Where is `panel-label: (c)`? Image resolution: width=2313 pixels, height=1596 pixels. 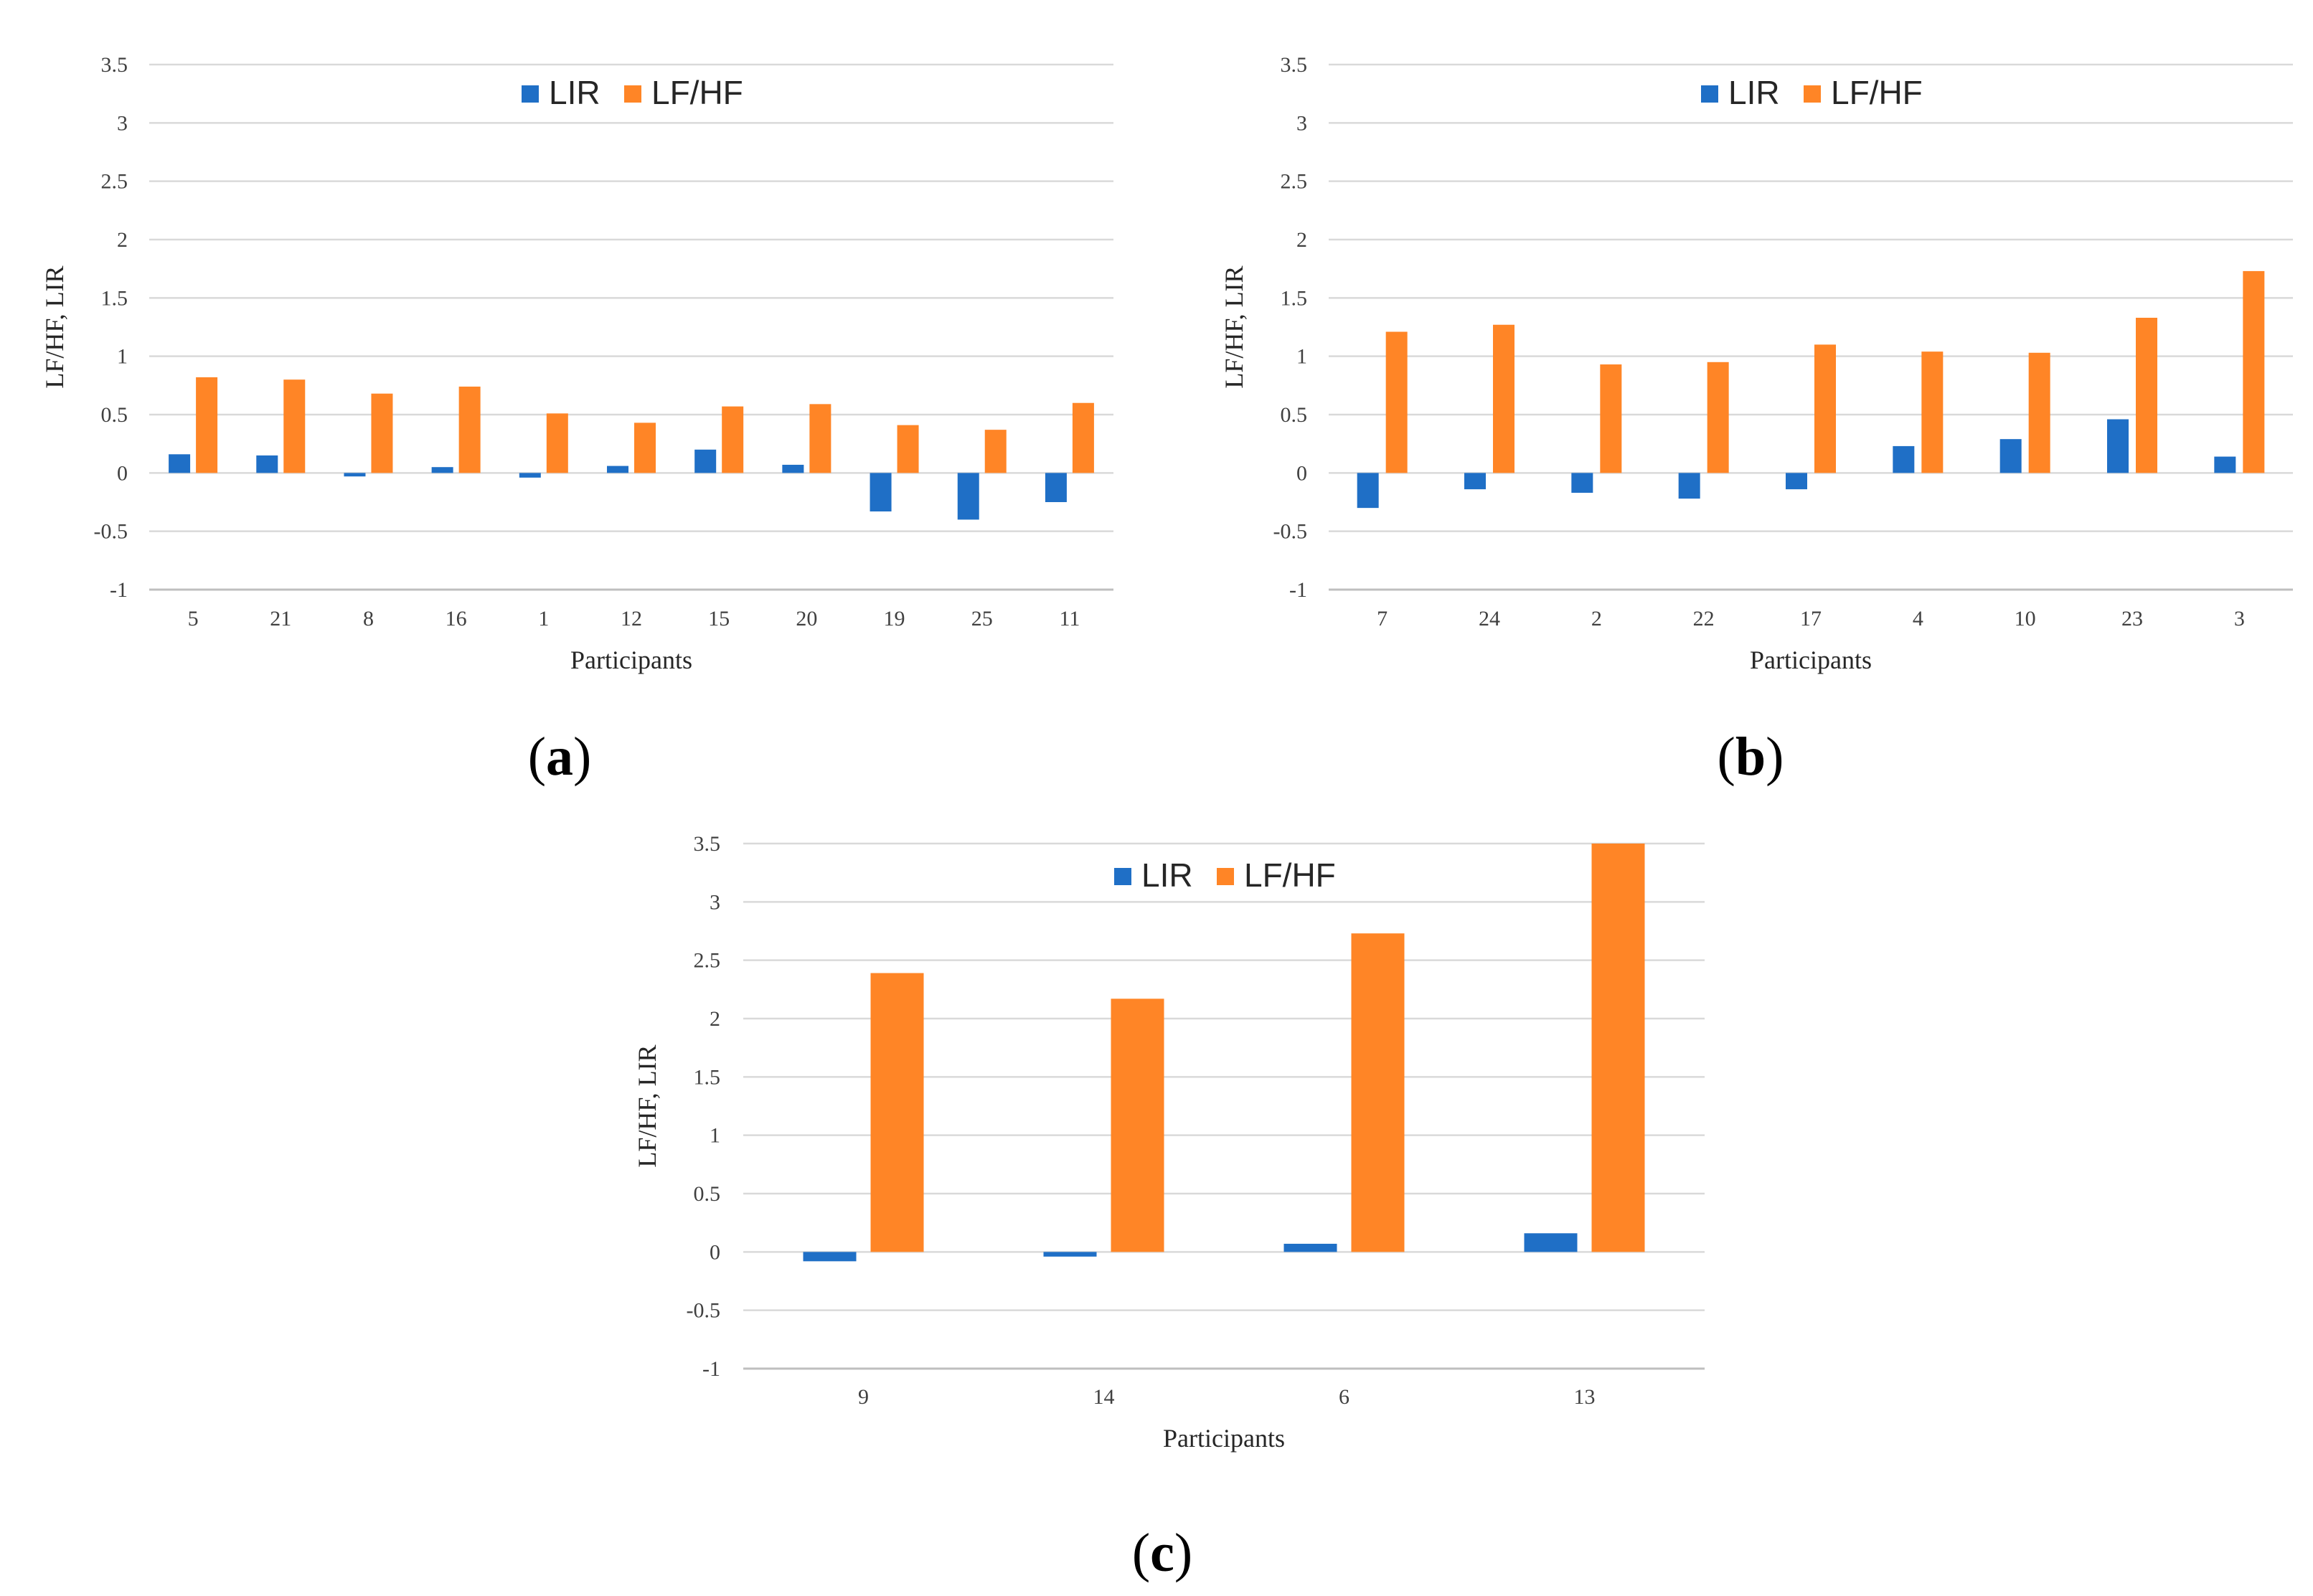
panel-label: (c) is located at coordinates (1162, 1553).